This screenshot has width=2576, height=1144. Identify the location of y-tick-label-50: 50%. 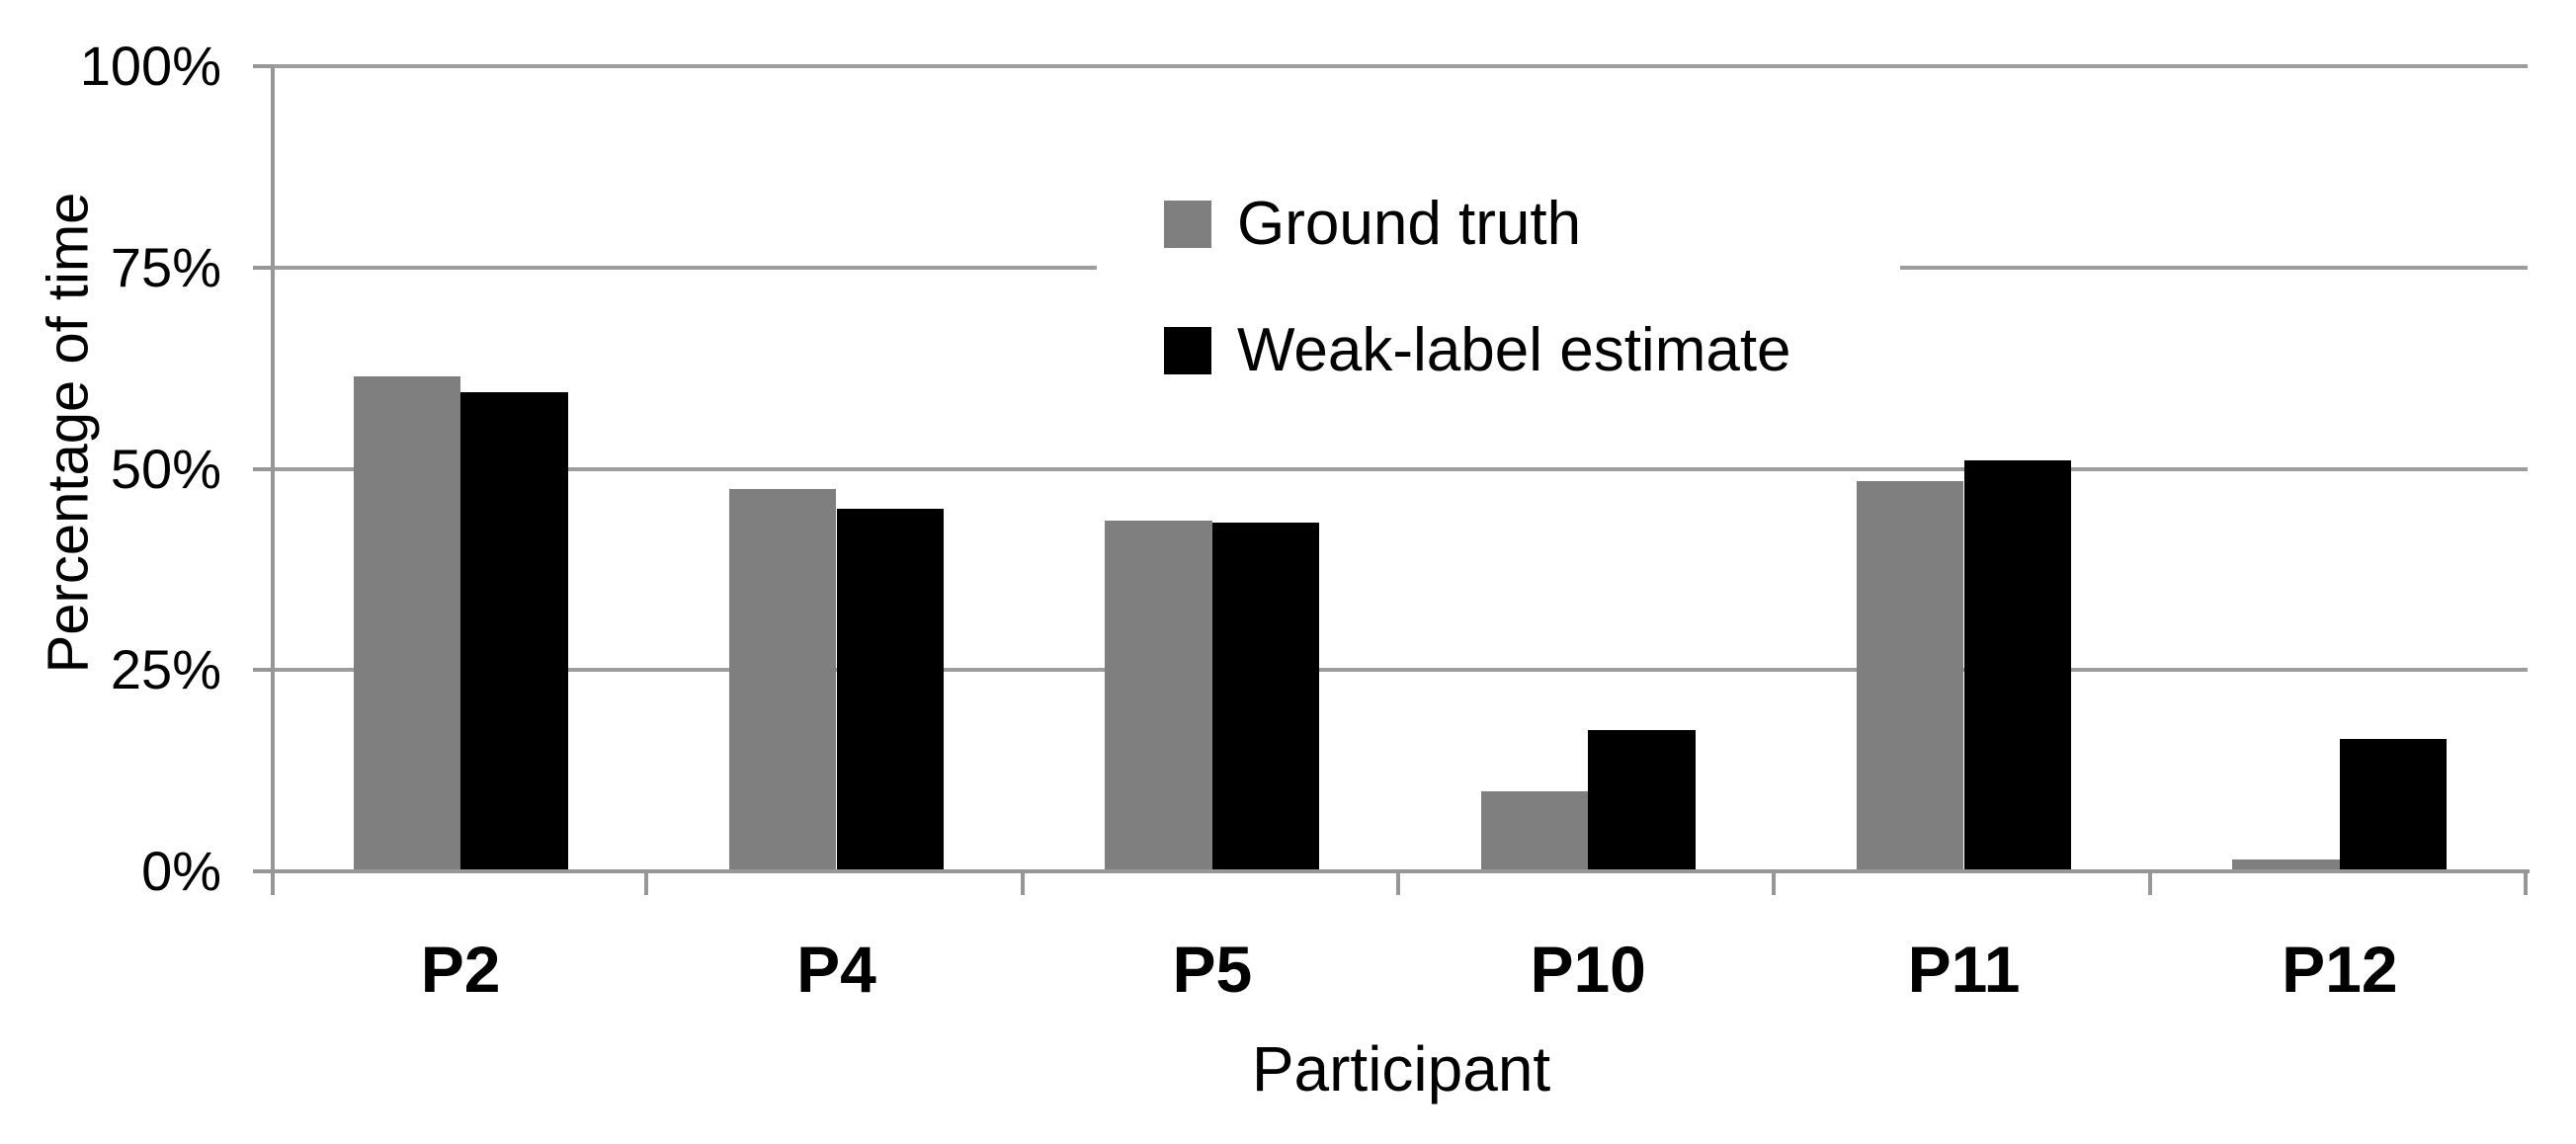
(165, 468).